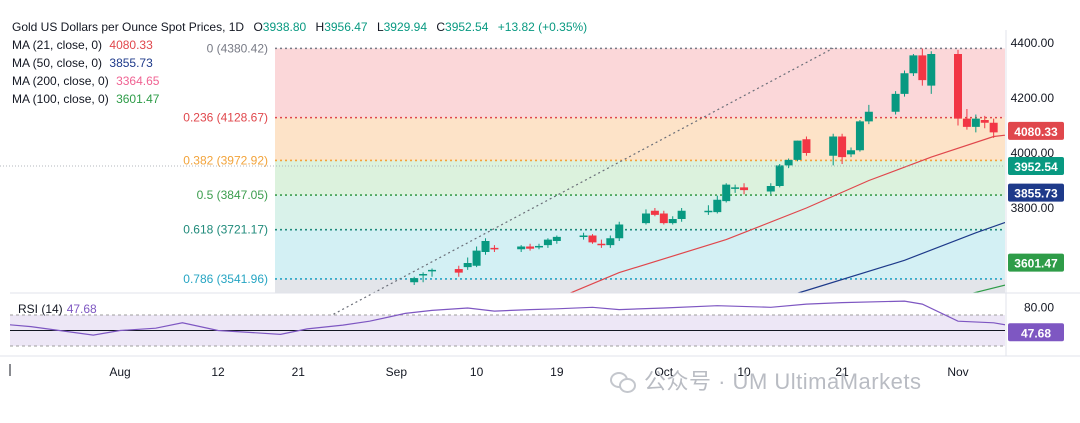  What do you see at coordinates (1033, 208) in the screenshot?
I see `price-tick-label: 3800.00` at bounding box center [1033, 208].